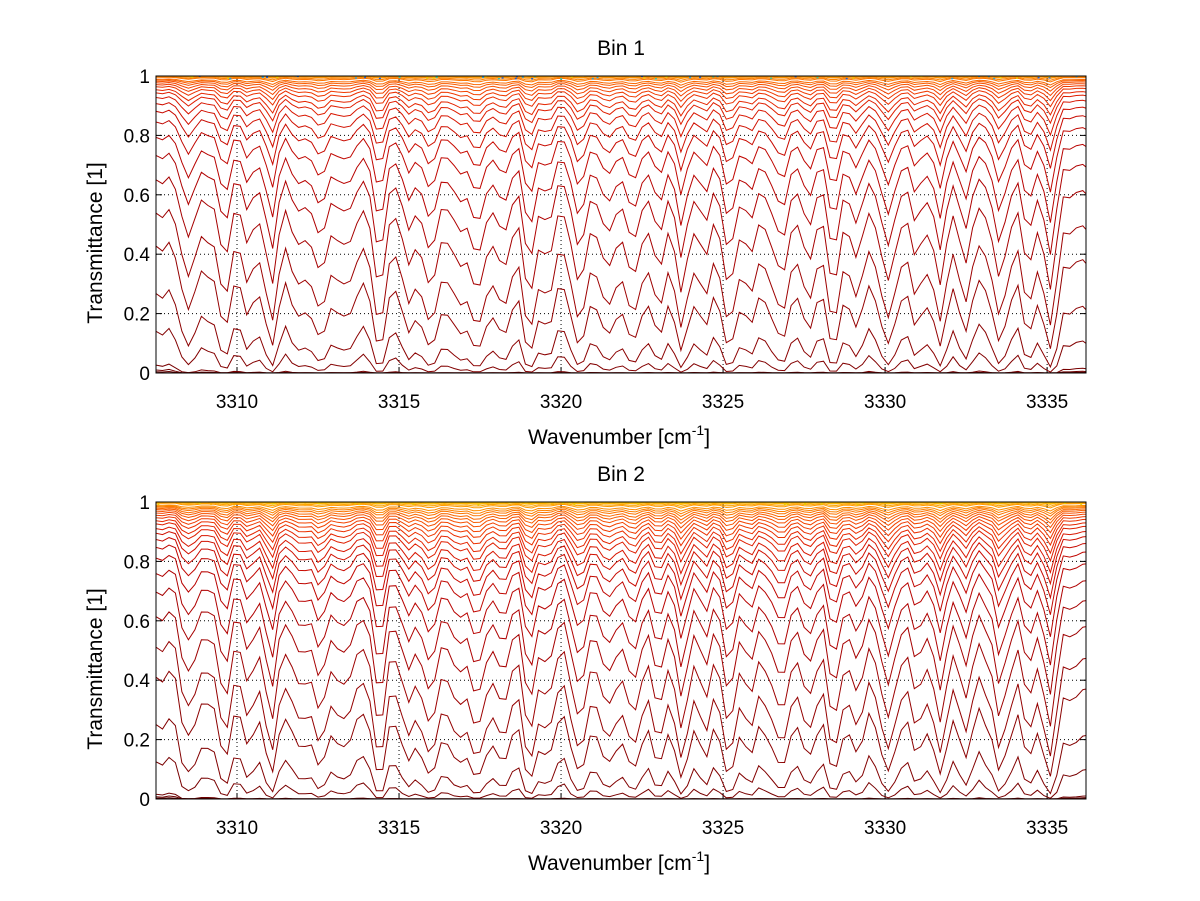 The width and height of the screenshot is (1200, 901). What do you see at coordinates (137, 196) in the screenshot?
I see `y-tick-label: 0.6` at bounding box center [137, 196].